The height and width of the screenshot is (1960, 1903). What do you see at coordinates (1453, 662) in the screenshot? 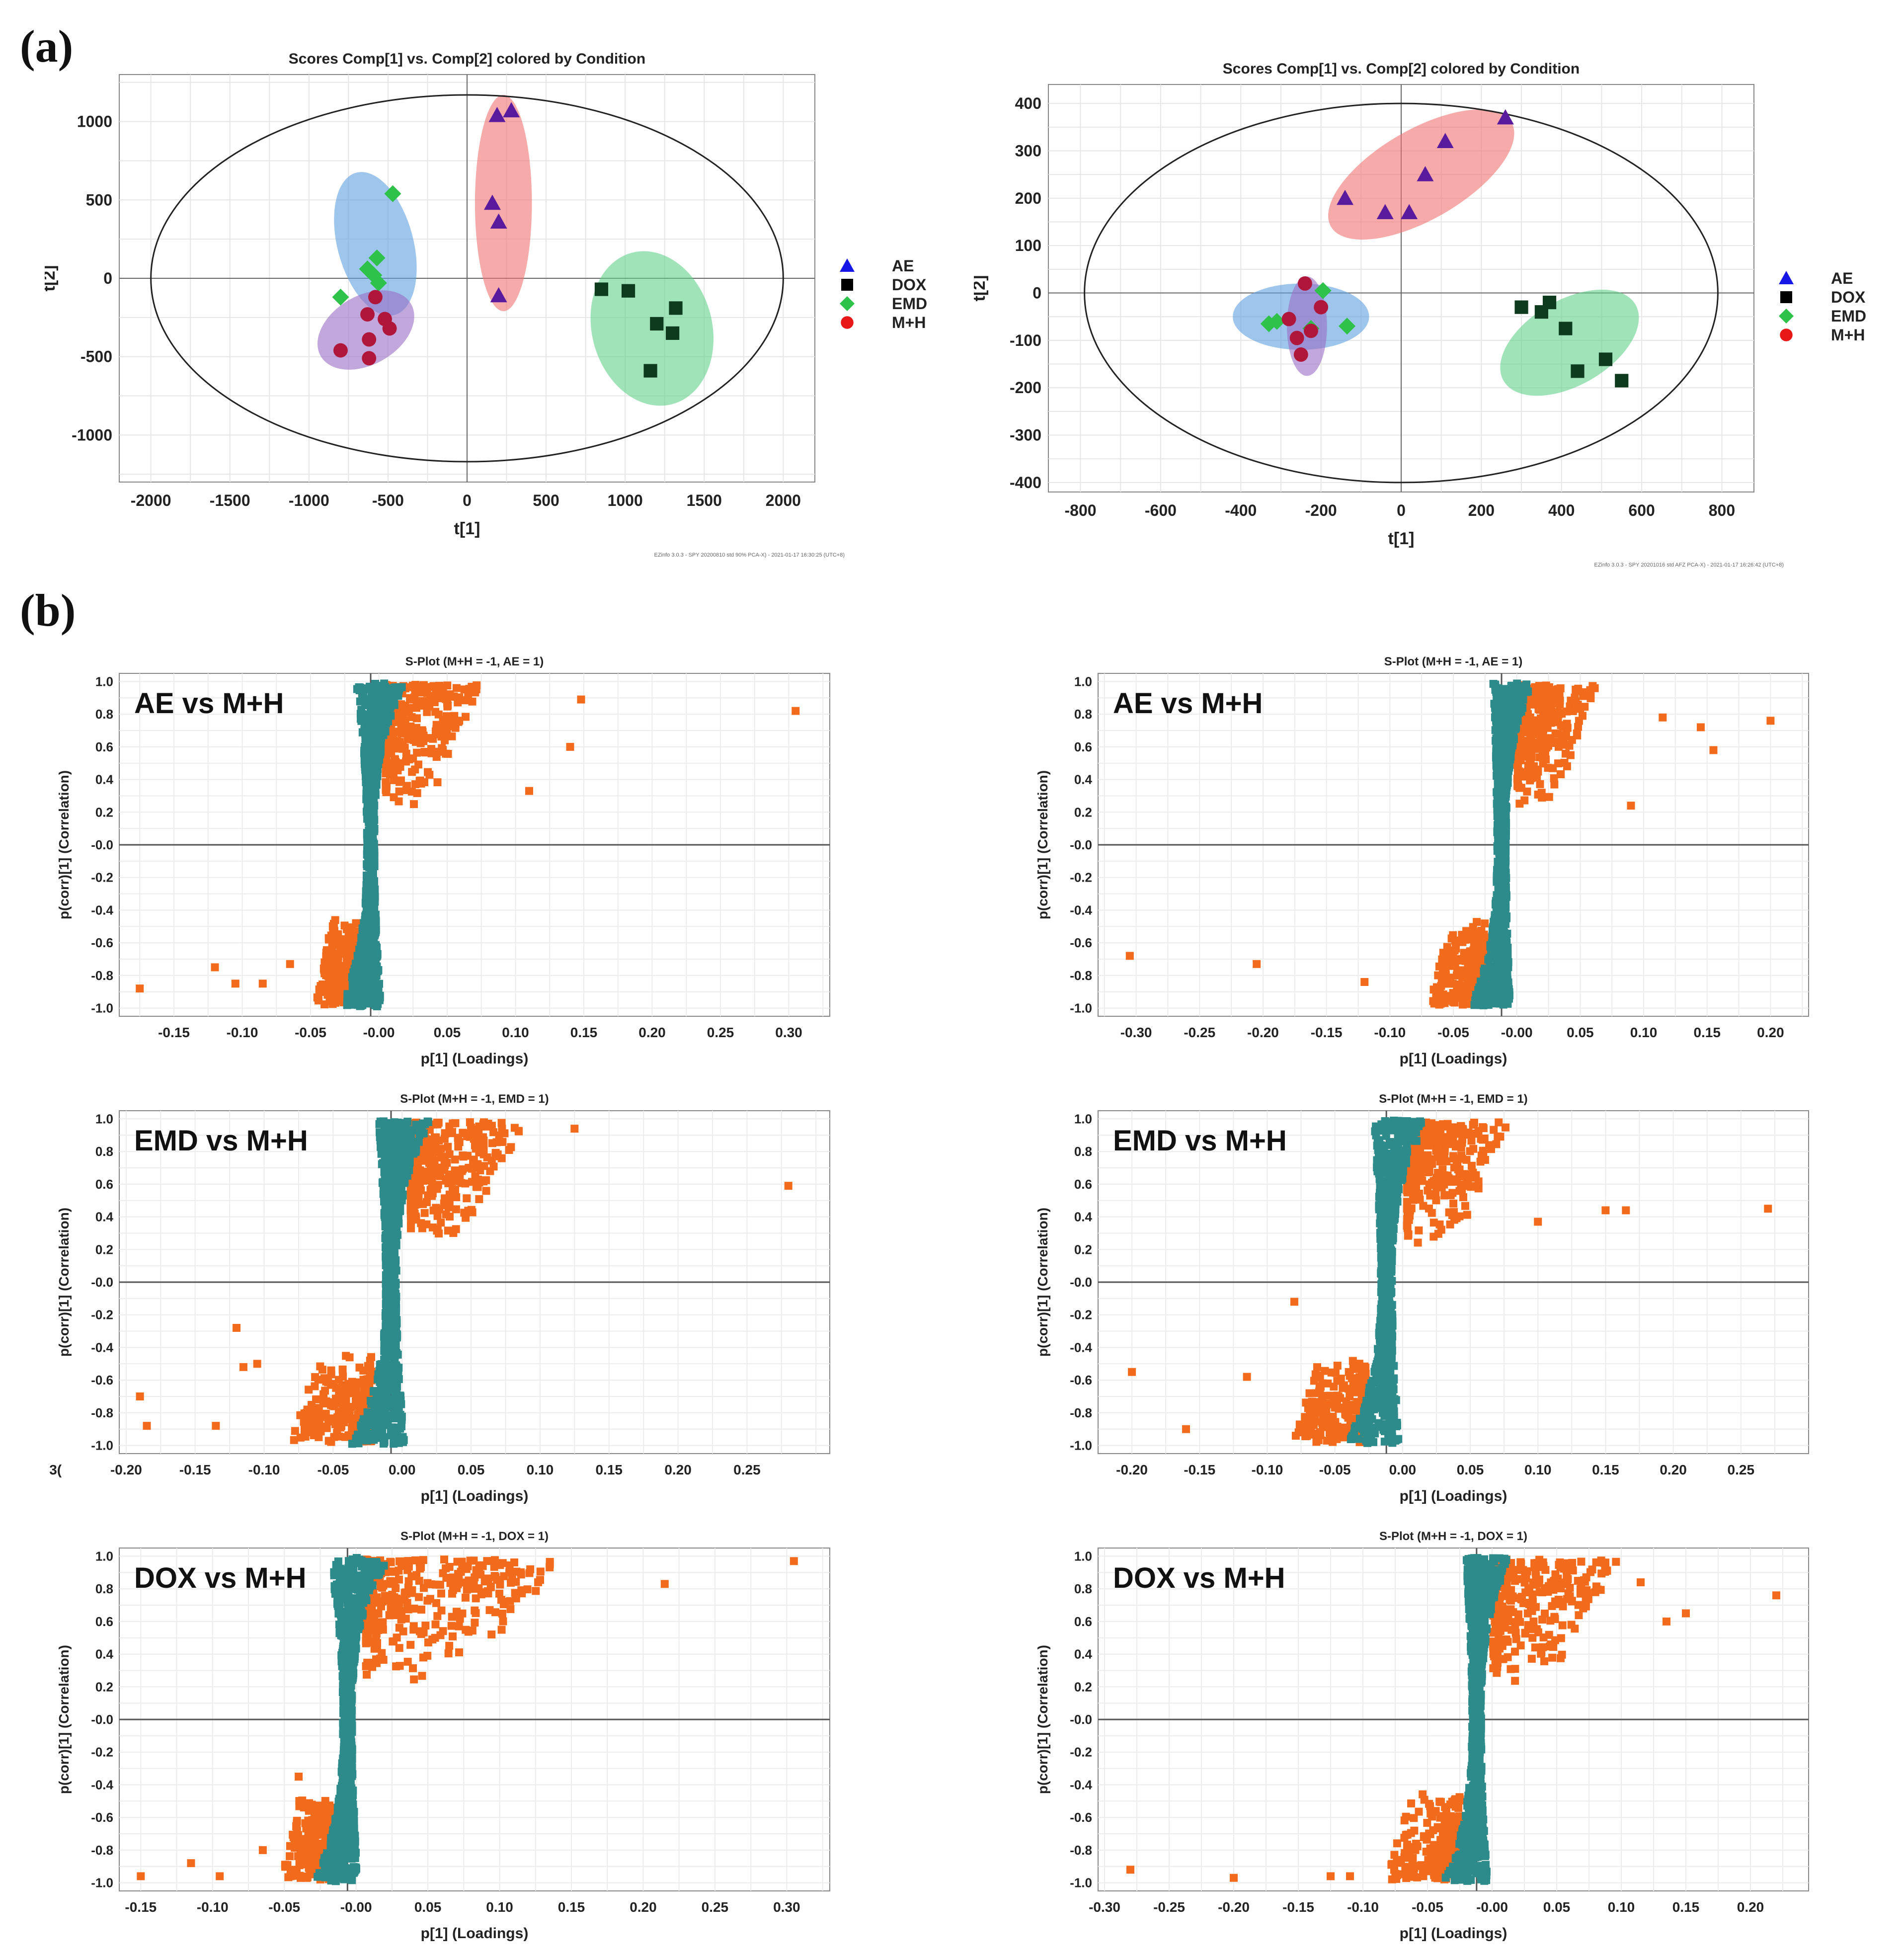
I see `chart-title: S-Plot (M+H = -1, AE = 1)` at bounding box center [1453, 662].